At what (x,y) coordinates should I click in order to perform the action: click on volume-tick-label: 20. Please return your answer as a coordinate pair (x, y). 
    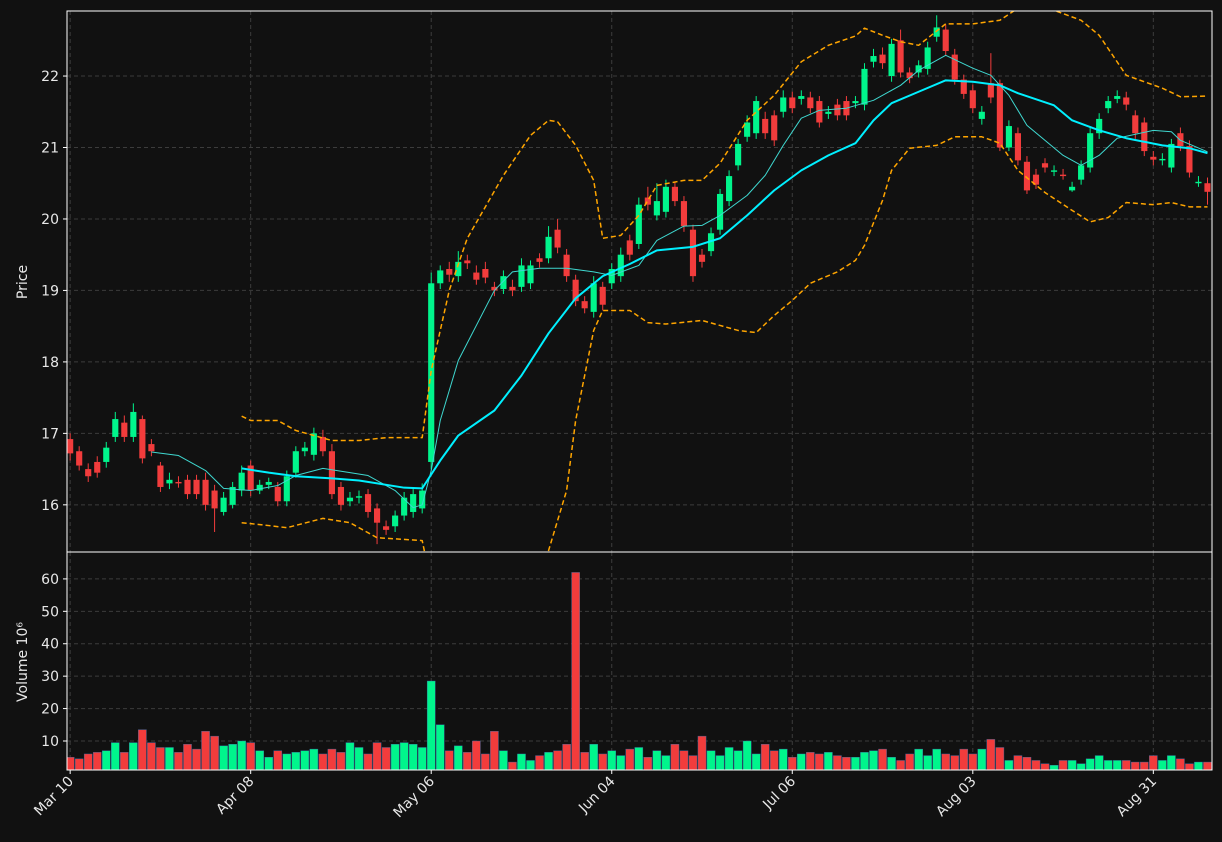
    Looking at the image, I should click on (50, 710).